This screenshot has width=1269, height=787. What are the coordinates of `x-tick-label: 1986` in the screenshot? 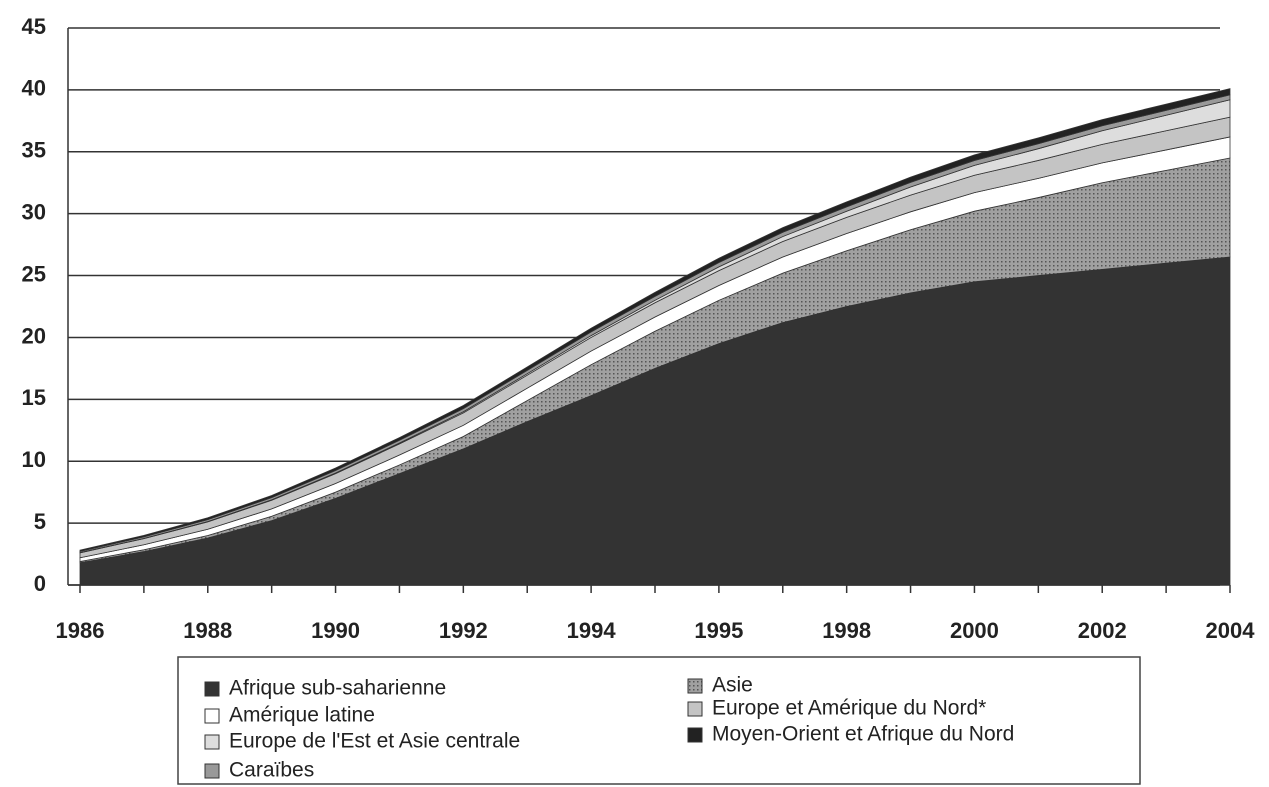 It's located at (80, 630).